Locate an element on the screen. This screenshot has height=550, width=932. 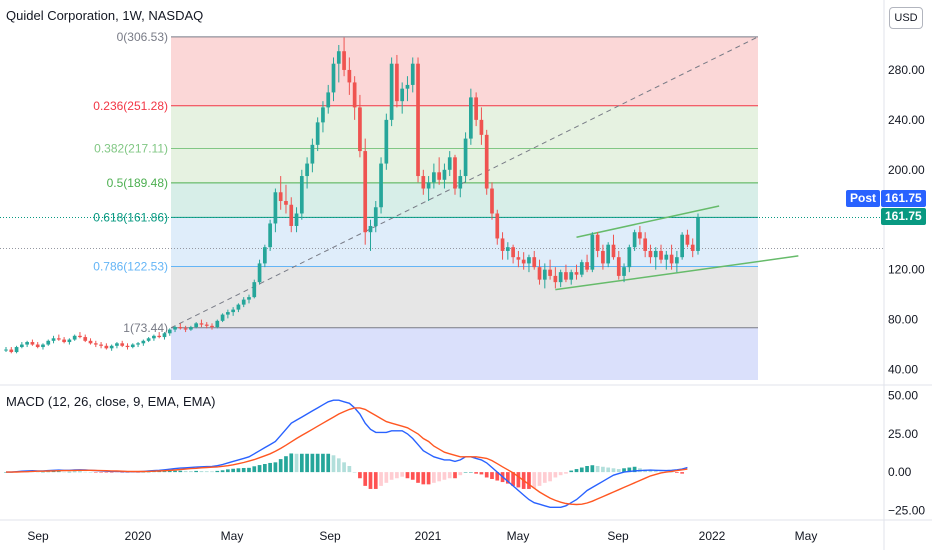
macd-tick-label: 25.00 is located at coordinates (903, 434).